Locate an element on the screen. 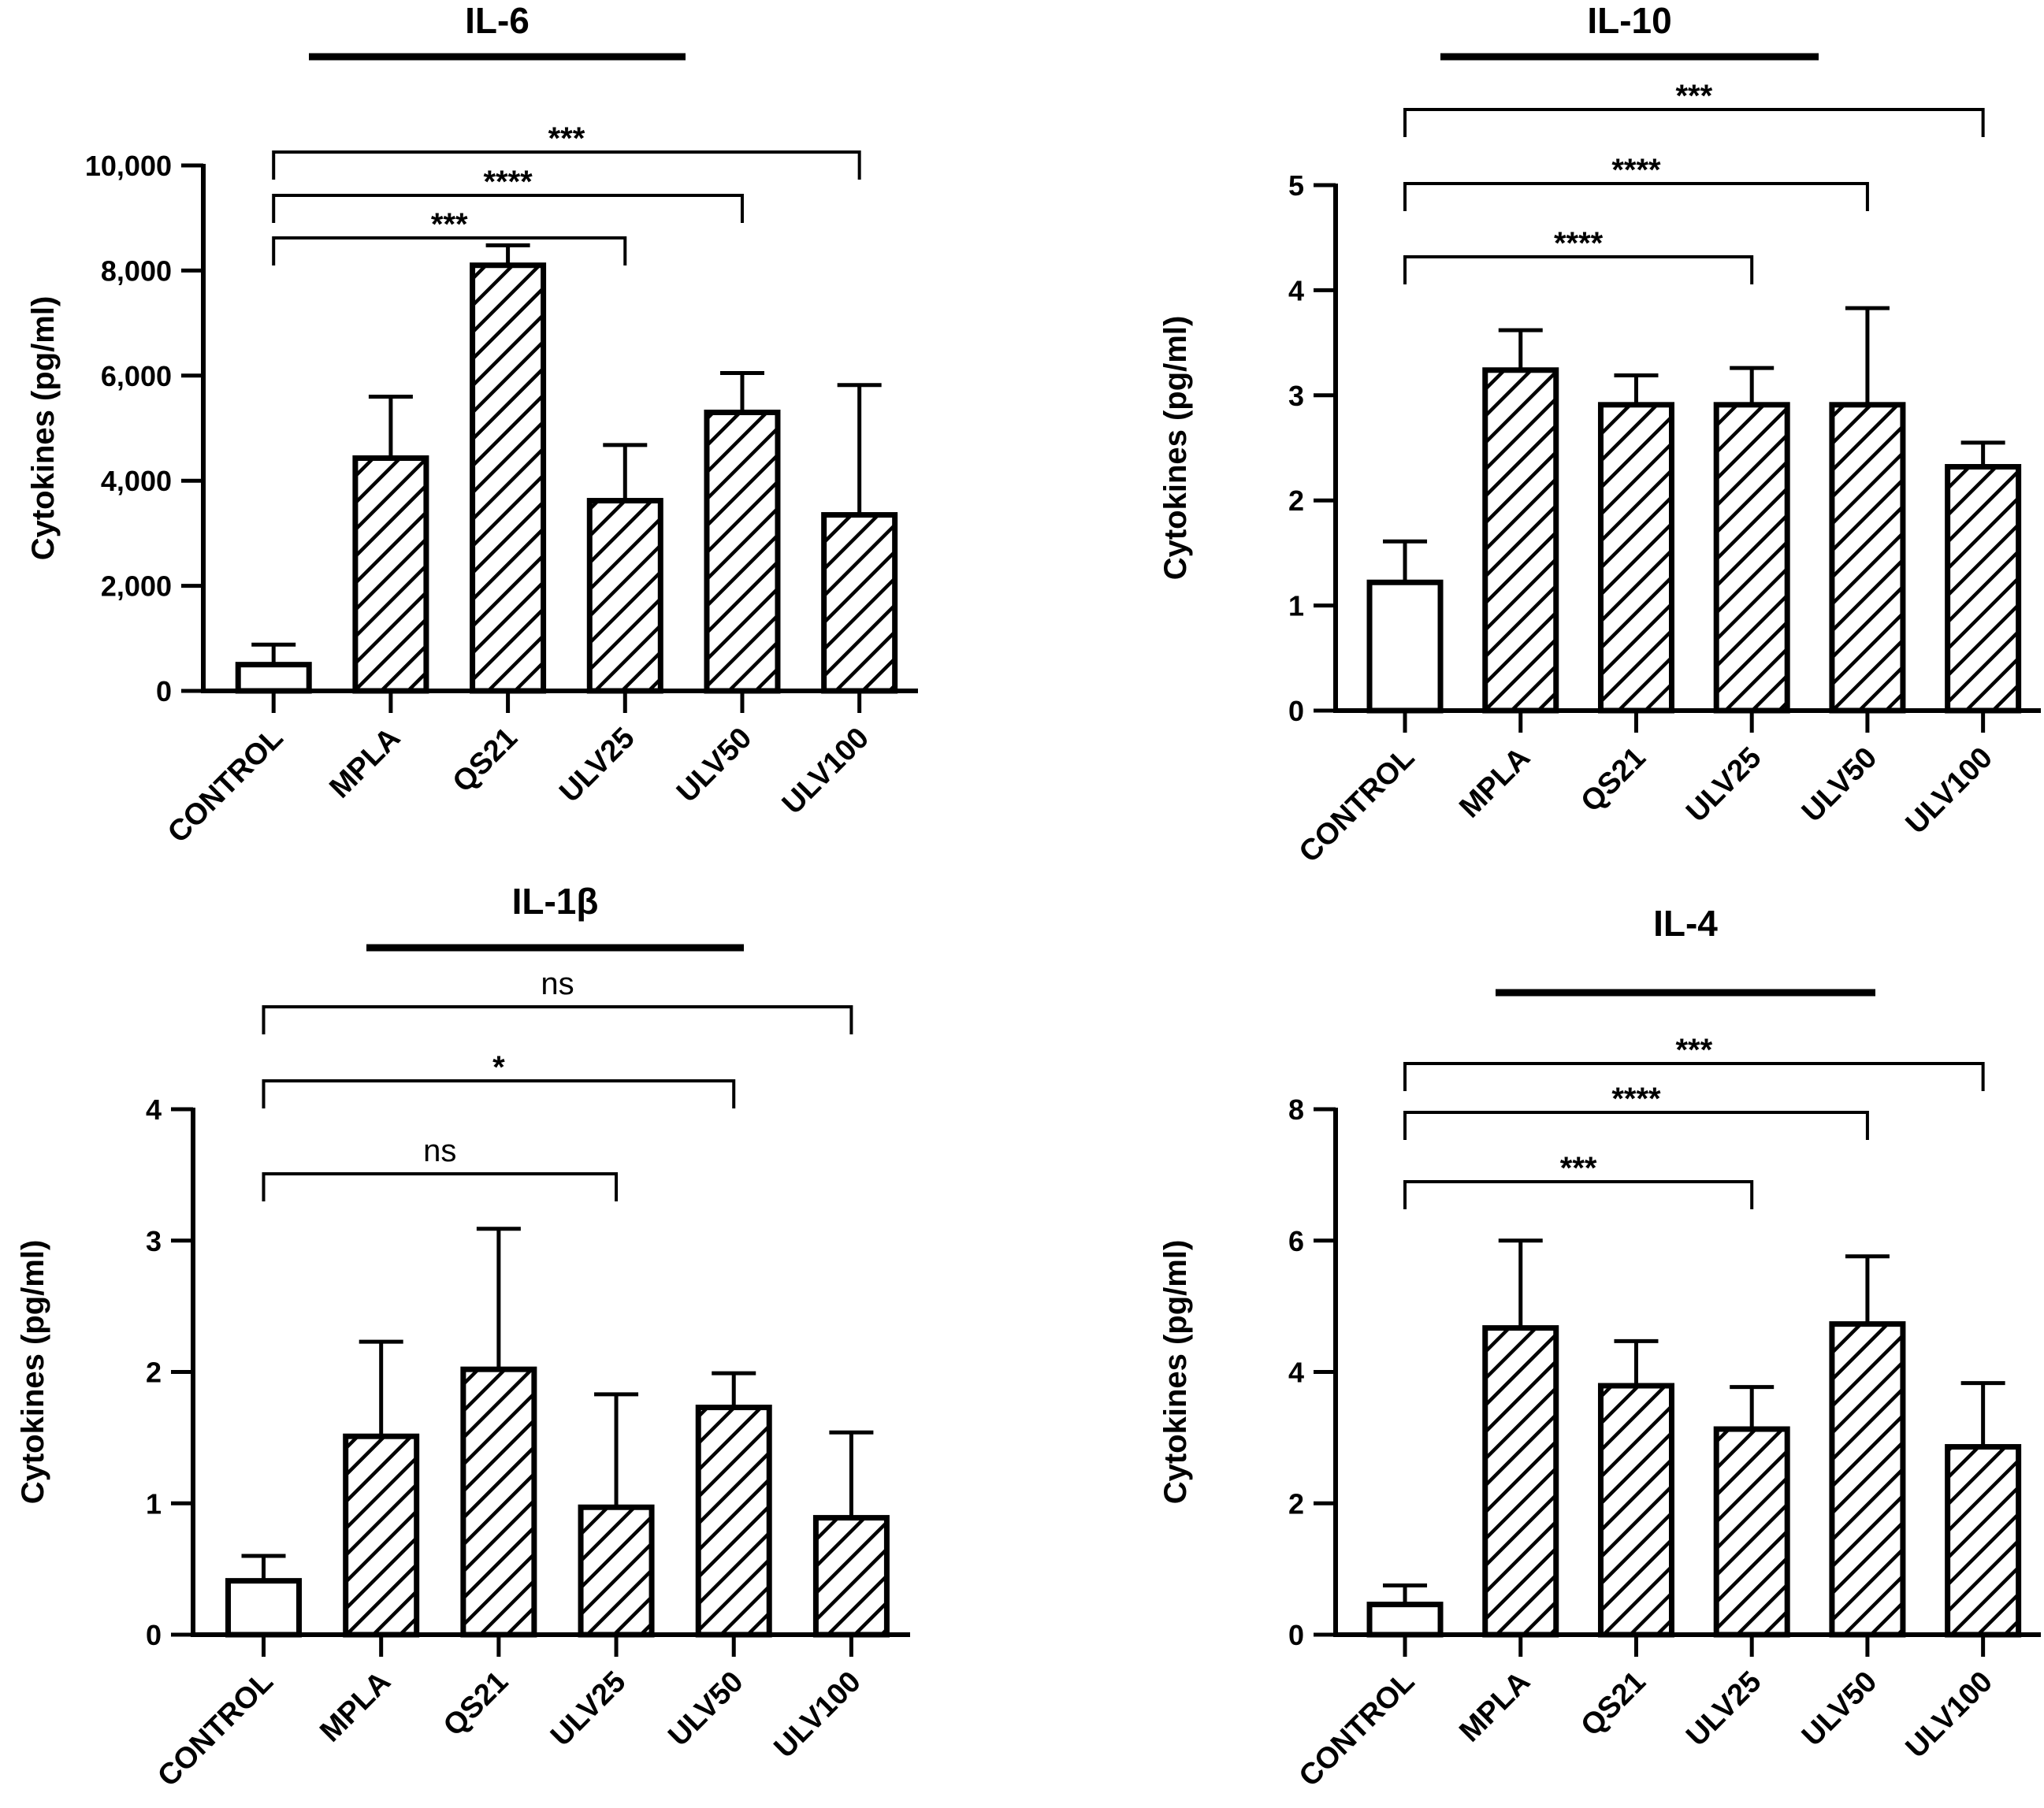 The width and height of the screenshot is (2044, 1808). y-tick-label: 1 is located at coordinates (154, 1503).